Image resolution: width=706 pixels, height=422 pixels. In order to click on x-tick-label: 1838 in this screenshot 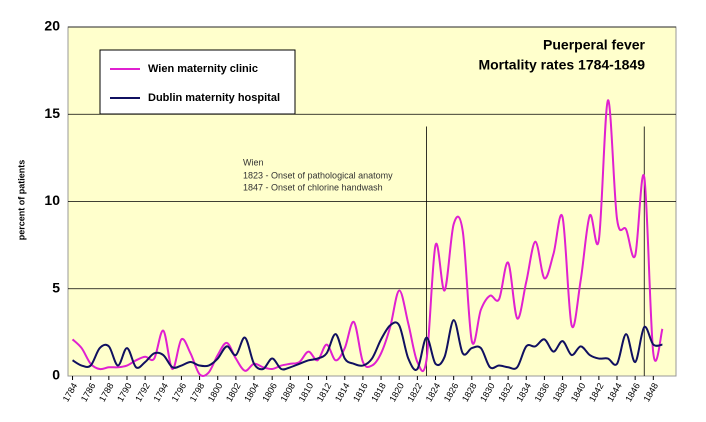, I will do `click(560, 392)`.